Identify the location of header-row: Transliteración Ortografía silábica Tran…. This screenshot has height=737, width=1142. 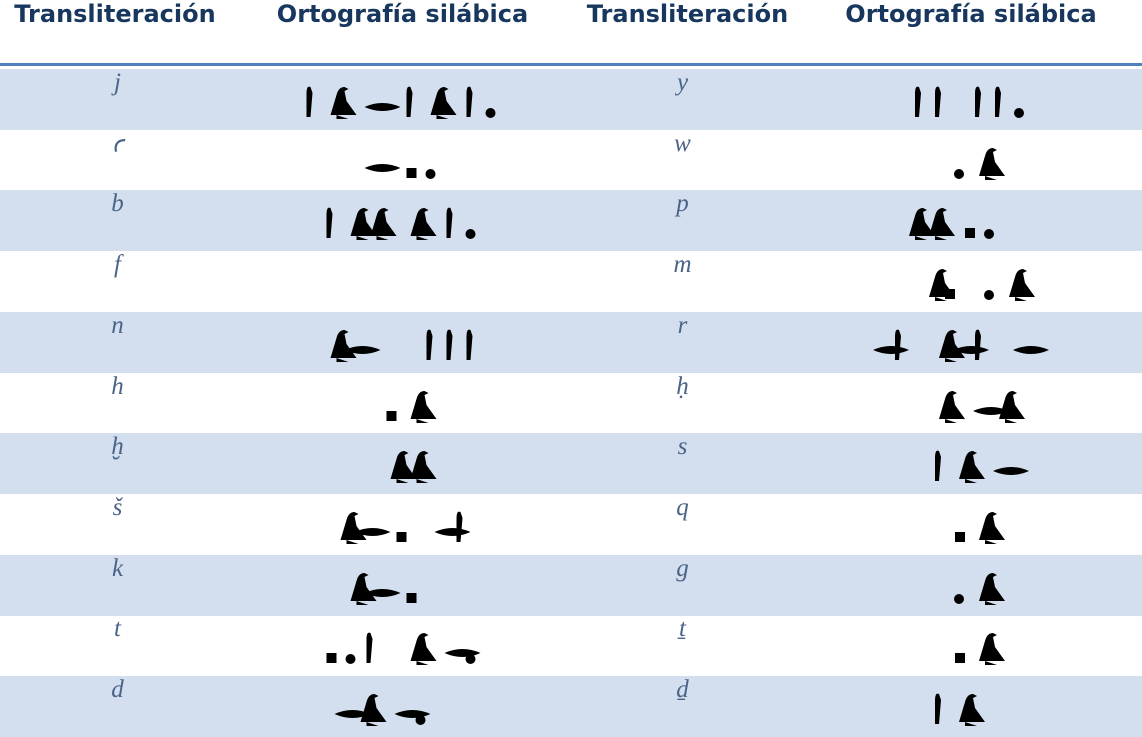
(571, 33).